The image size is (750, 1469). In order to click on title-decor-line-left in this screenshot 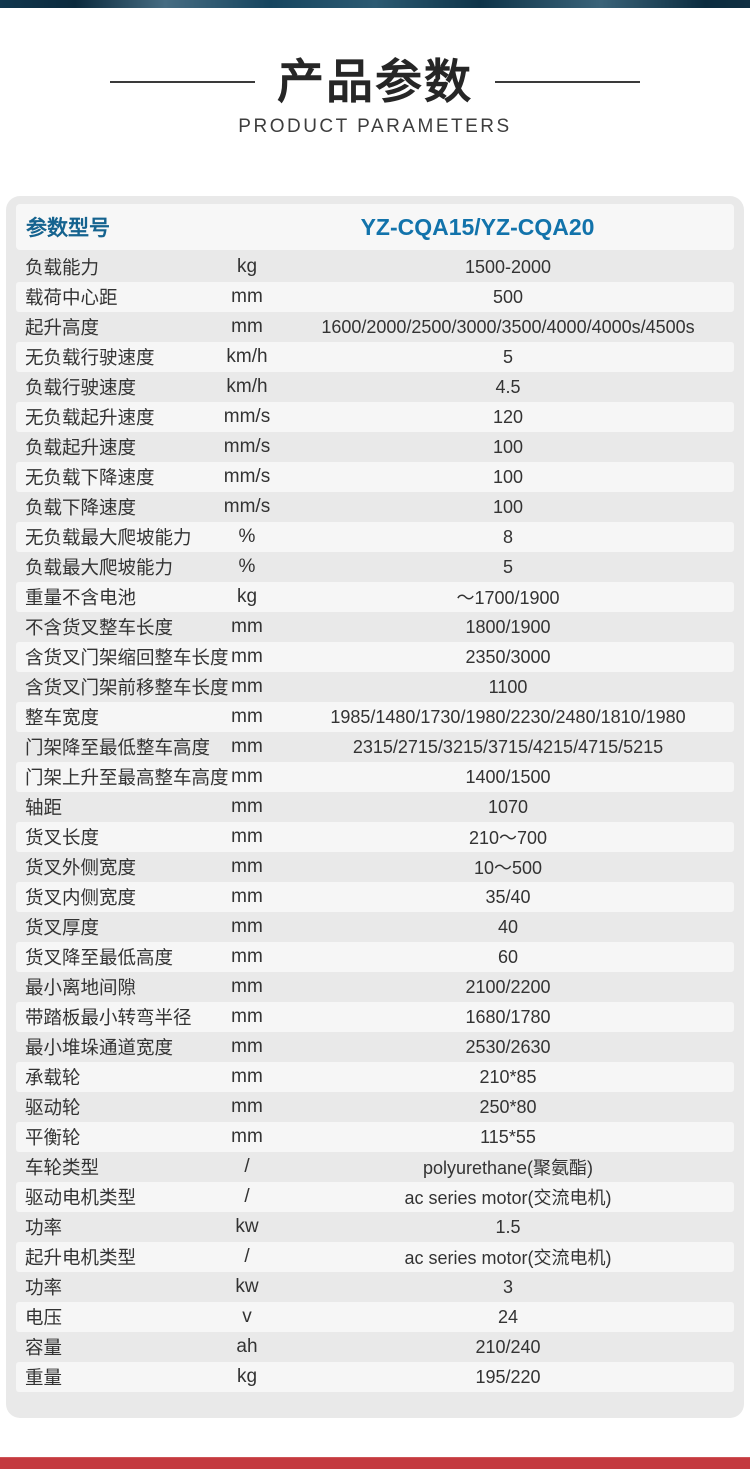, I will do `click(182, 81)`.